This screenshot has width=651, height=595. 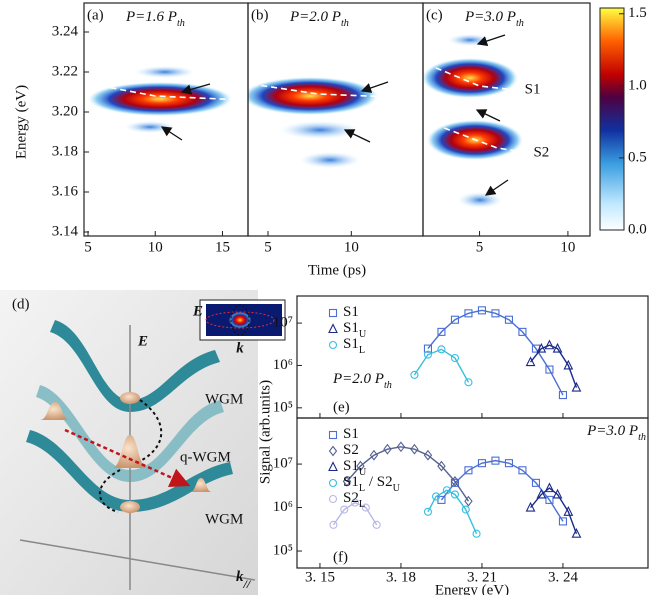 What do you see at coordinates (472, 588) in the screenshot?
I see `x-axis-label: Energy (eV)` at bounding box center [472, 588].